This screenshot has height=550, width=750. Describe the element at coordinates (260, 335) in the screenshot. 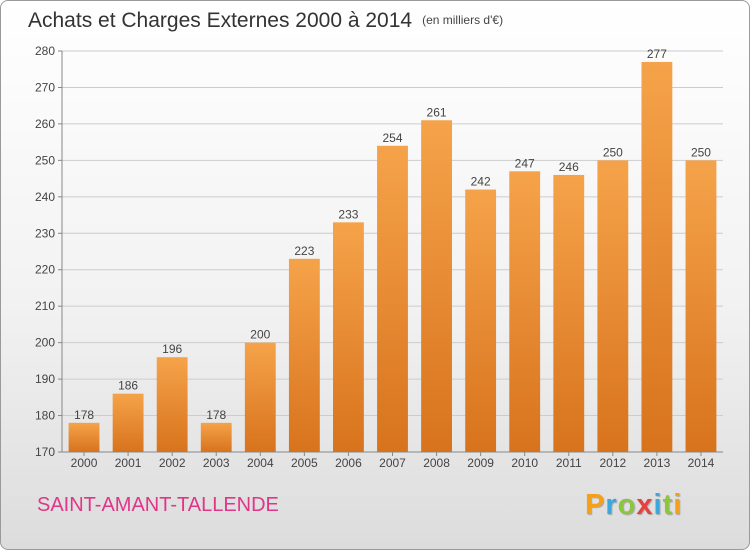

I see `bar-value-label: 200` at that location.